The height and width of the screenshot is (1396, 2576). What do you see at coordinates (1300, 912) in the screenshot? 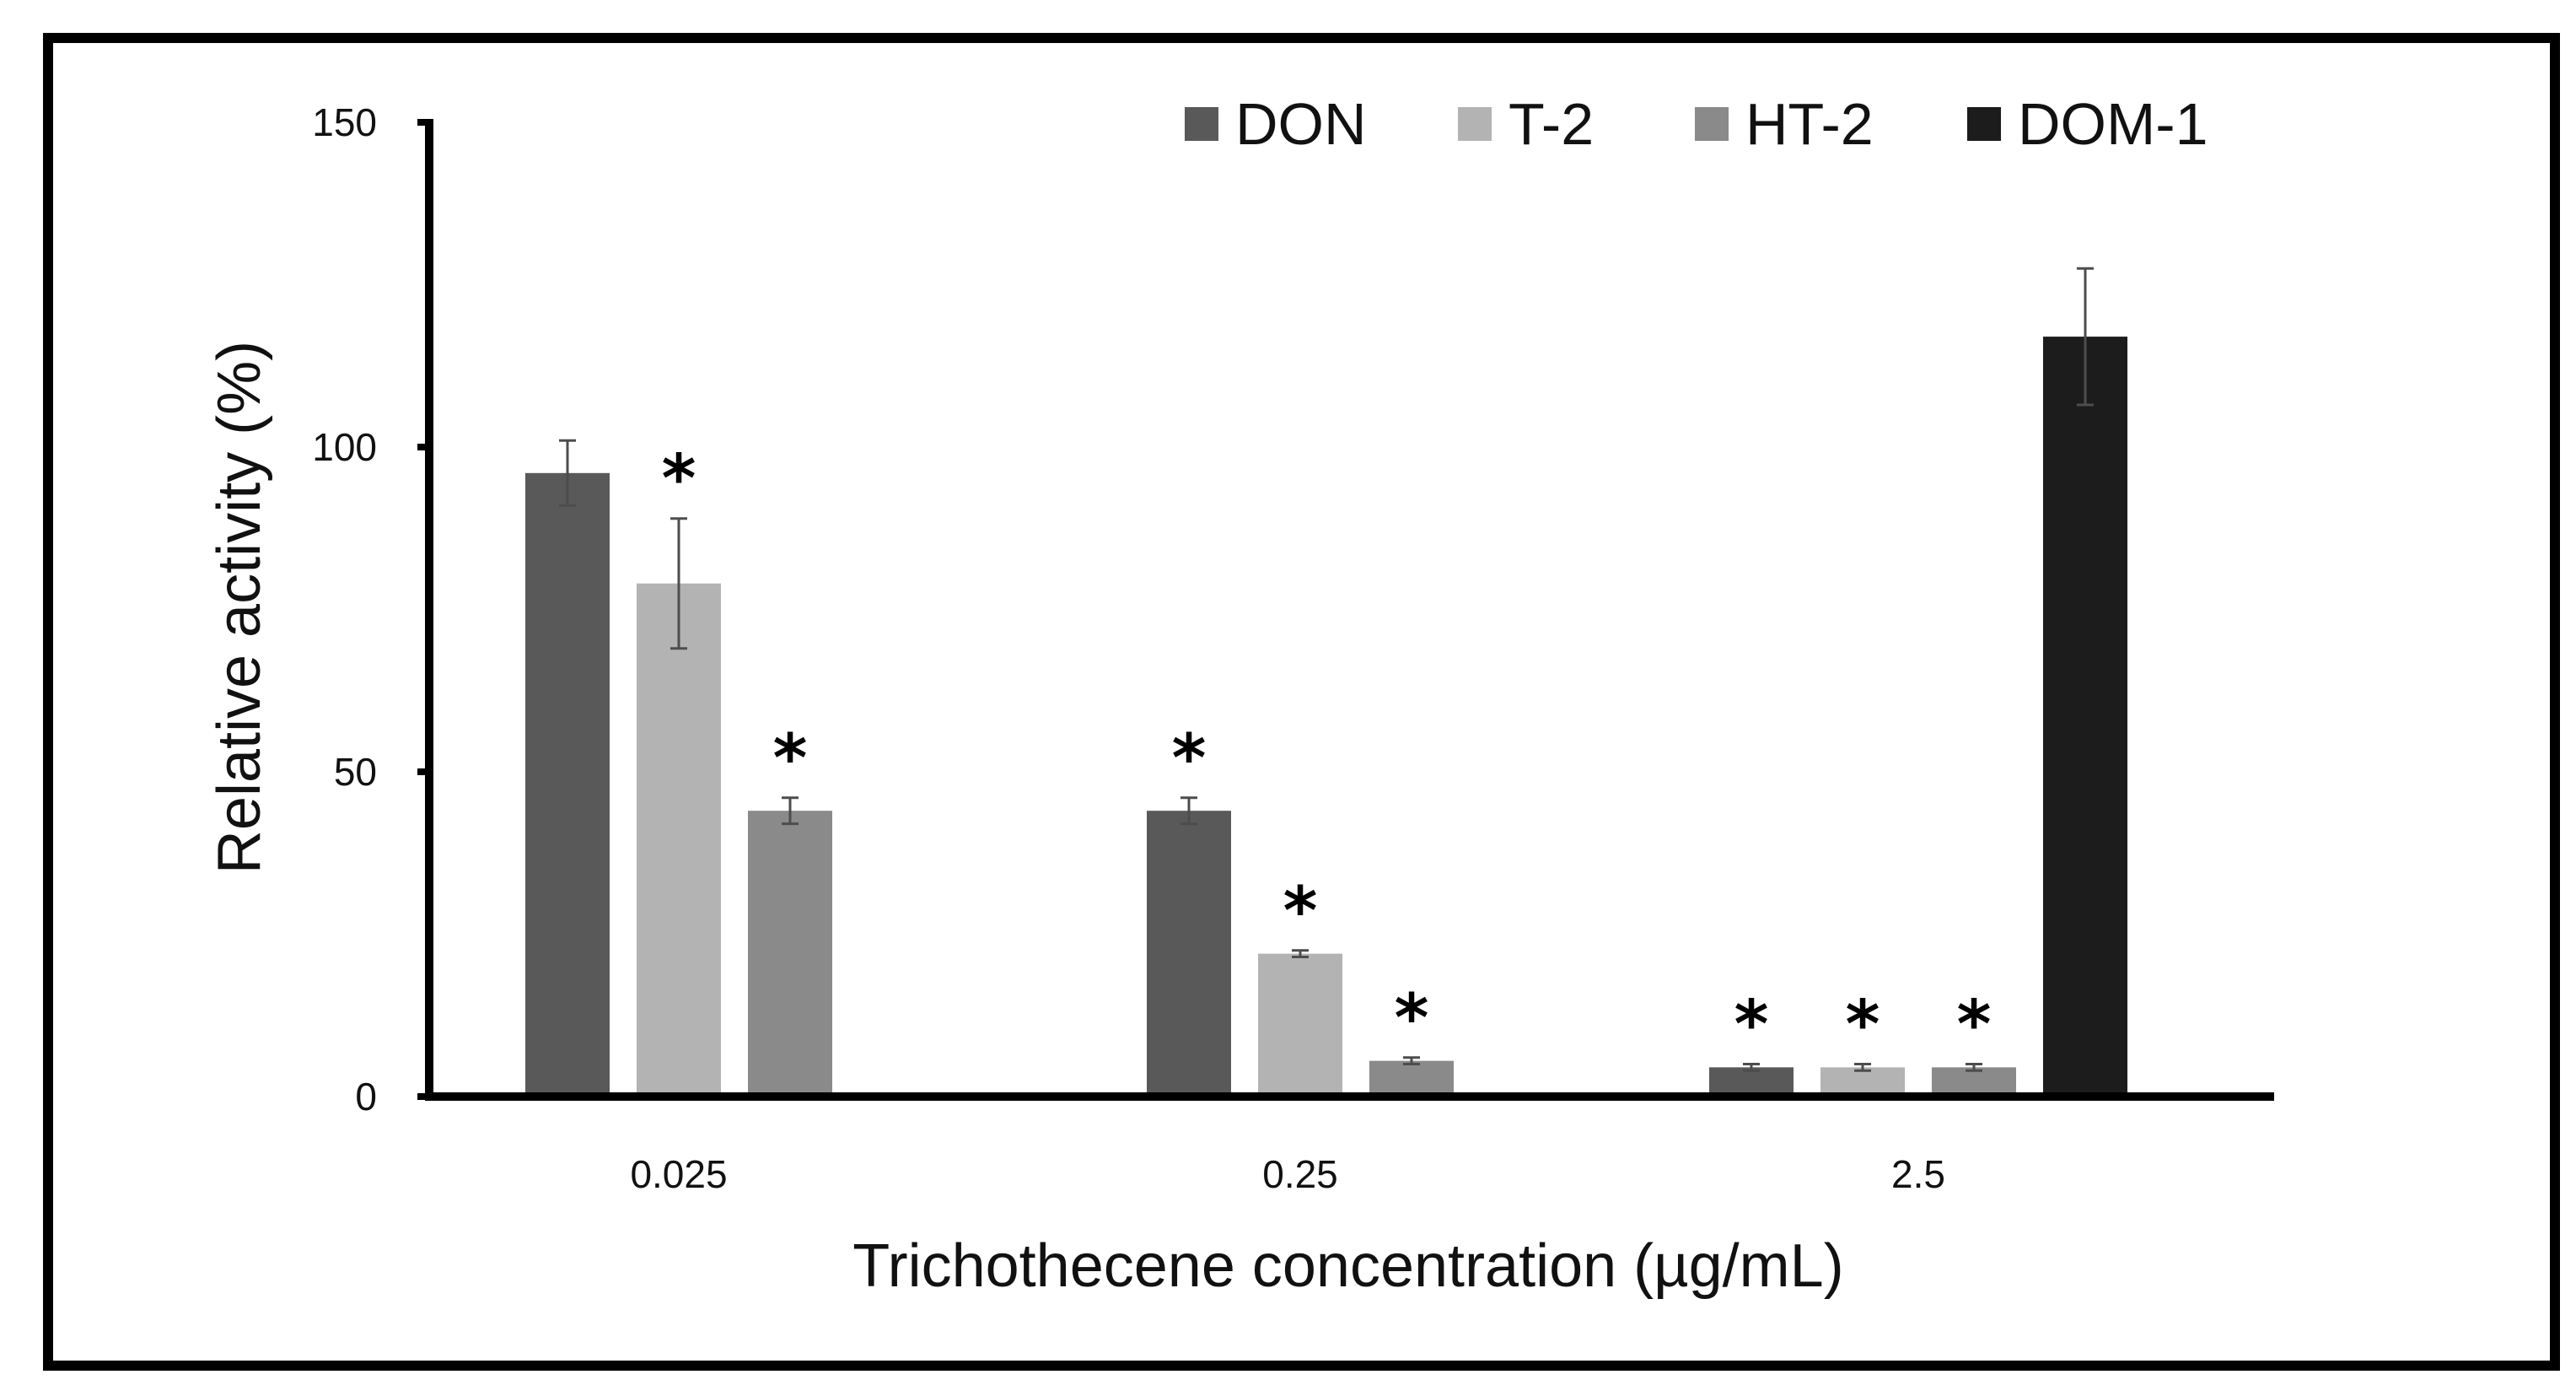
I see `significance-star-t-2-0.25: *` at bounding box center [1300, 912].